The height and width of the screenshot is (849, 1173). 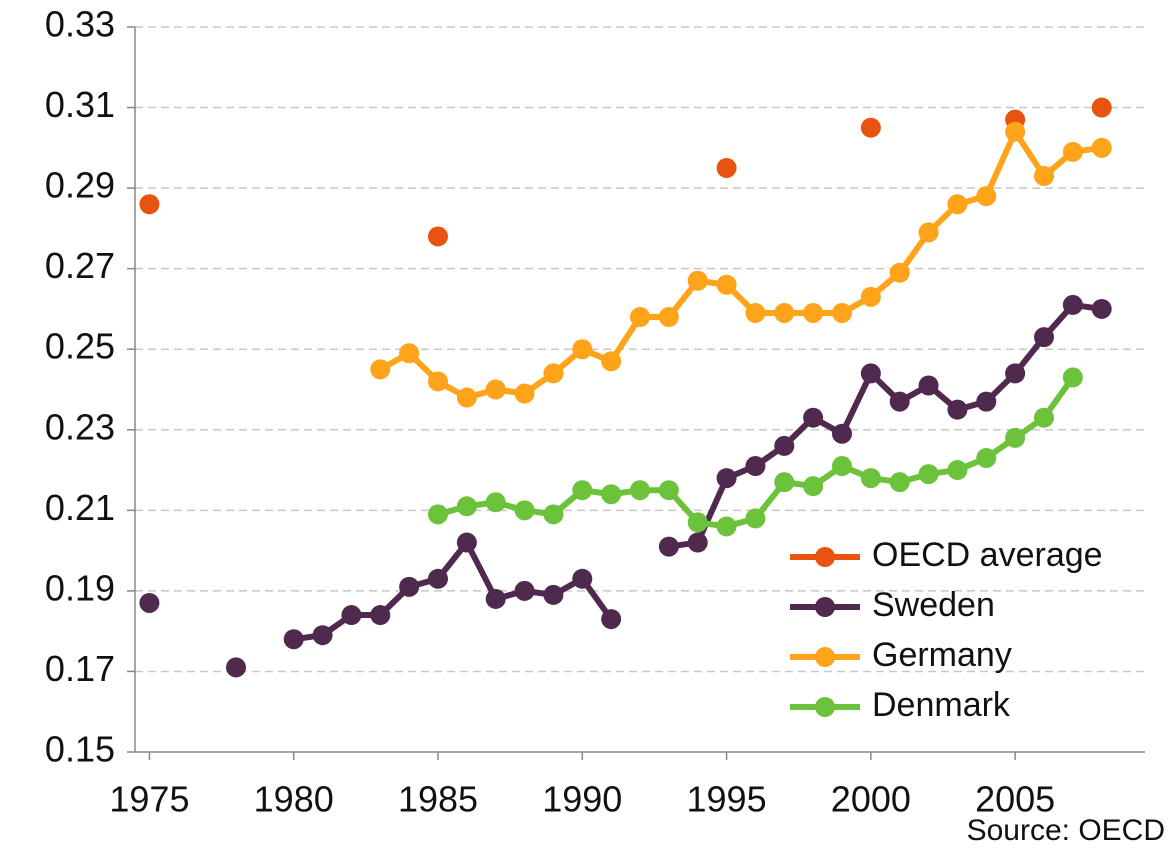 I want to click on y-tick-label: 0.29, so click(x=80, y=185).